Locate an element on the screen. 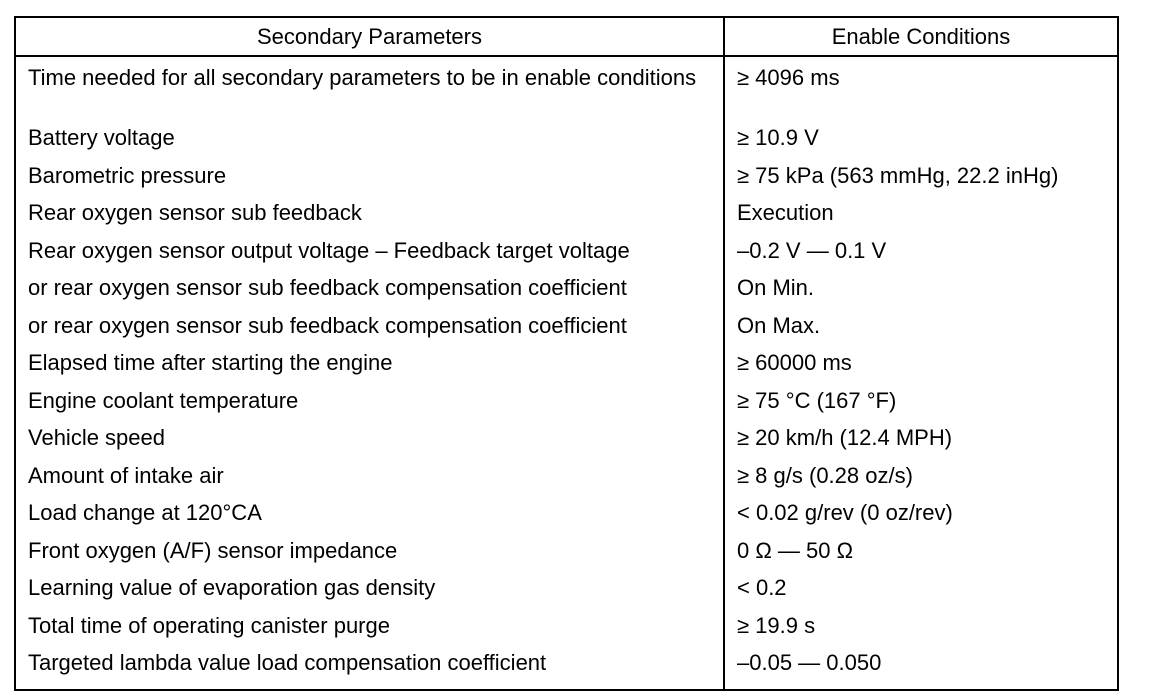 This screenshot has width=1152, height=696. parameter-cell: Vehicle speed is located at coordinates (370, 442).